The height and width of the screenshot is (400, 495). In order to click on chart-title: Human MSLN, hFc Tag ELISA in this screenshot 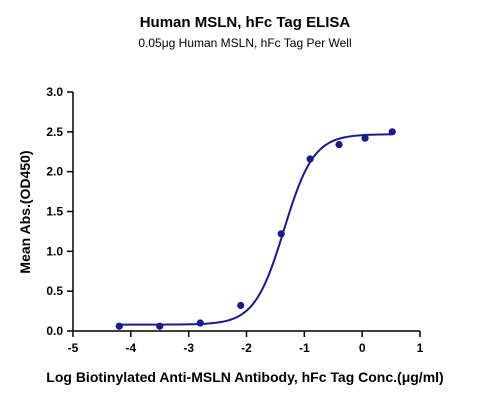, I will do `click(245, 22)`.